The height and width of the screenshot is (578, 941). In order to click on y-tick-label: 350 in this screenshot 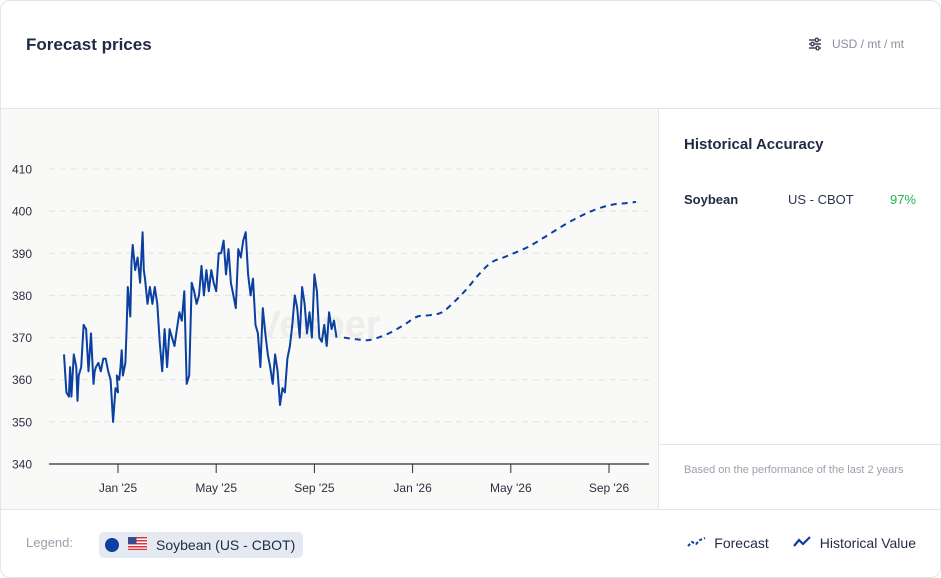, I will do `click(22, 422)`.